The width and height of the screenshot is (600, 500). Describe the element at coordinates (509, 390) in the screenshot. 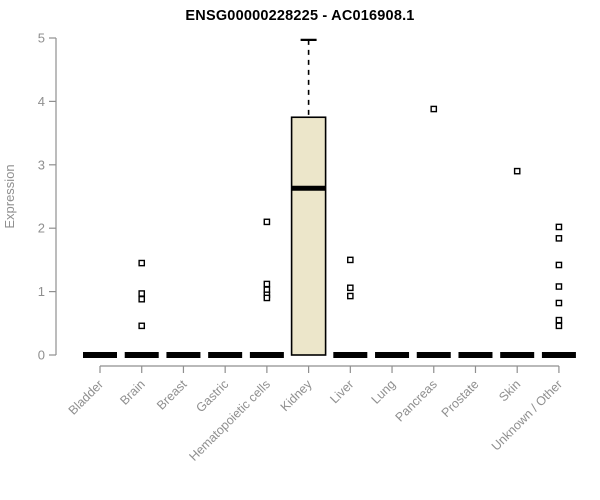

I see `x-tick-label-skin: Skin` at that location.